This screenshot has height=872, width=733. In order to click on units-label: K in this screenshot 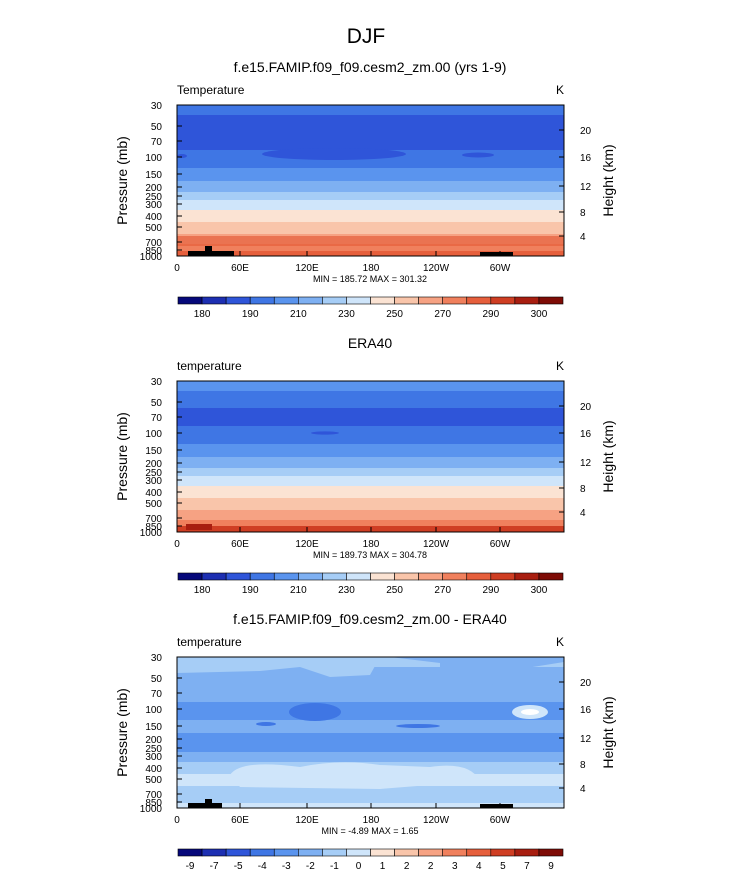, I will do `click(560, 642)`.